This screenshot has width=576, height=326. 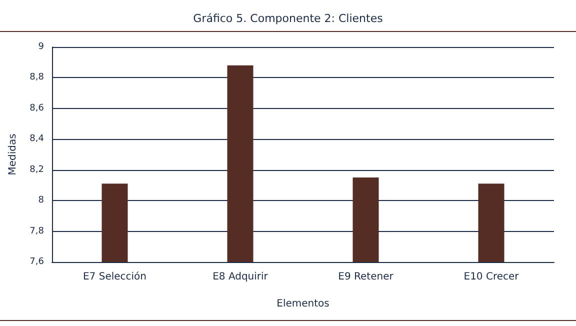 I want to click on y-tick-label: 8, so click(x=41, y=201).